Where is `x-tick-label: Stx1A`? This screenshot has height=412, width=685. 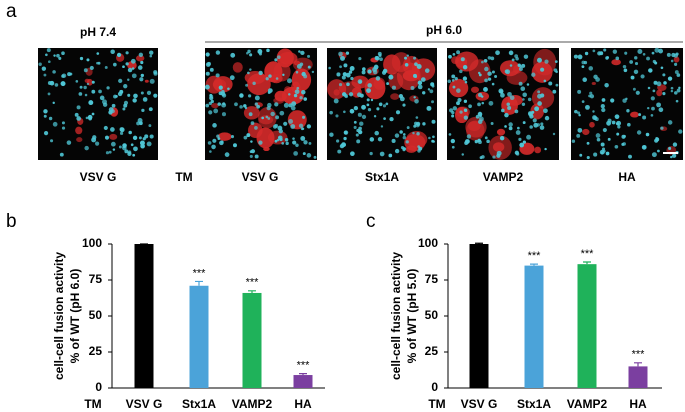 x-tick-label: Stx1A is located at coordinates (199, 404).